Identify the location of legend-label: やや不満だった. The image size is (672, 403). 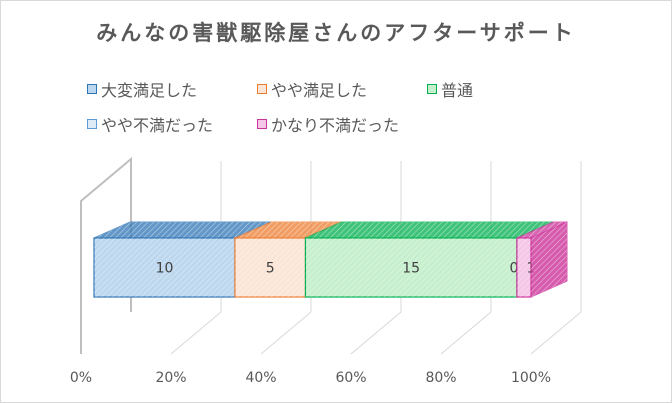
(157, 125).